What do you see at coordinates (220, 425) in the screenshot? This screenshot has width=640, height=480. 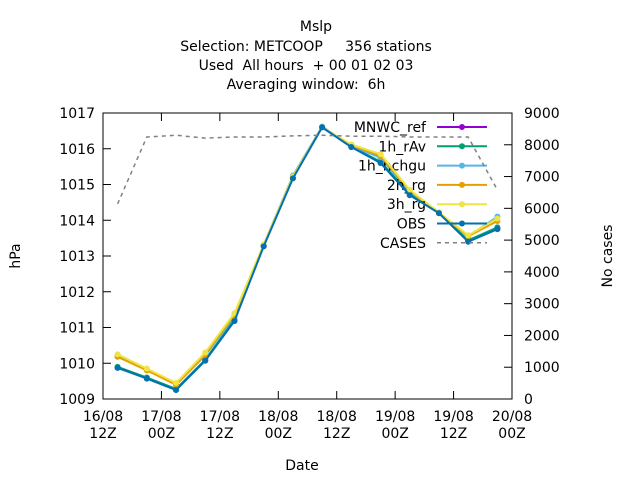 I see `x-tick-label: 17/08 12Z` at bounding box center [220, 425].